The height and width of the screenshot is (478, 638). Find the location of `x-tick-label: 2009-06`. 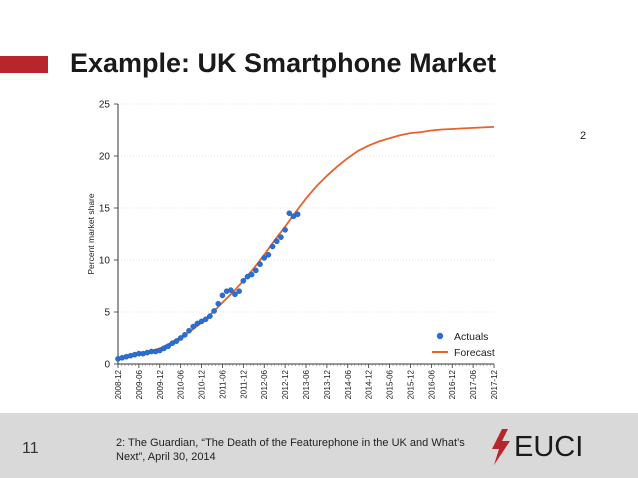

x-tick-label: 2009-06 is located at coordinates (139, 384).